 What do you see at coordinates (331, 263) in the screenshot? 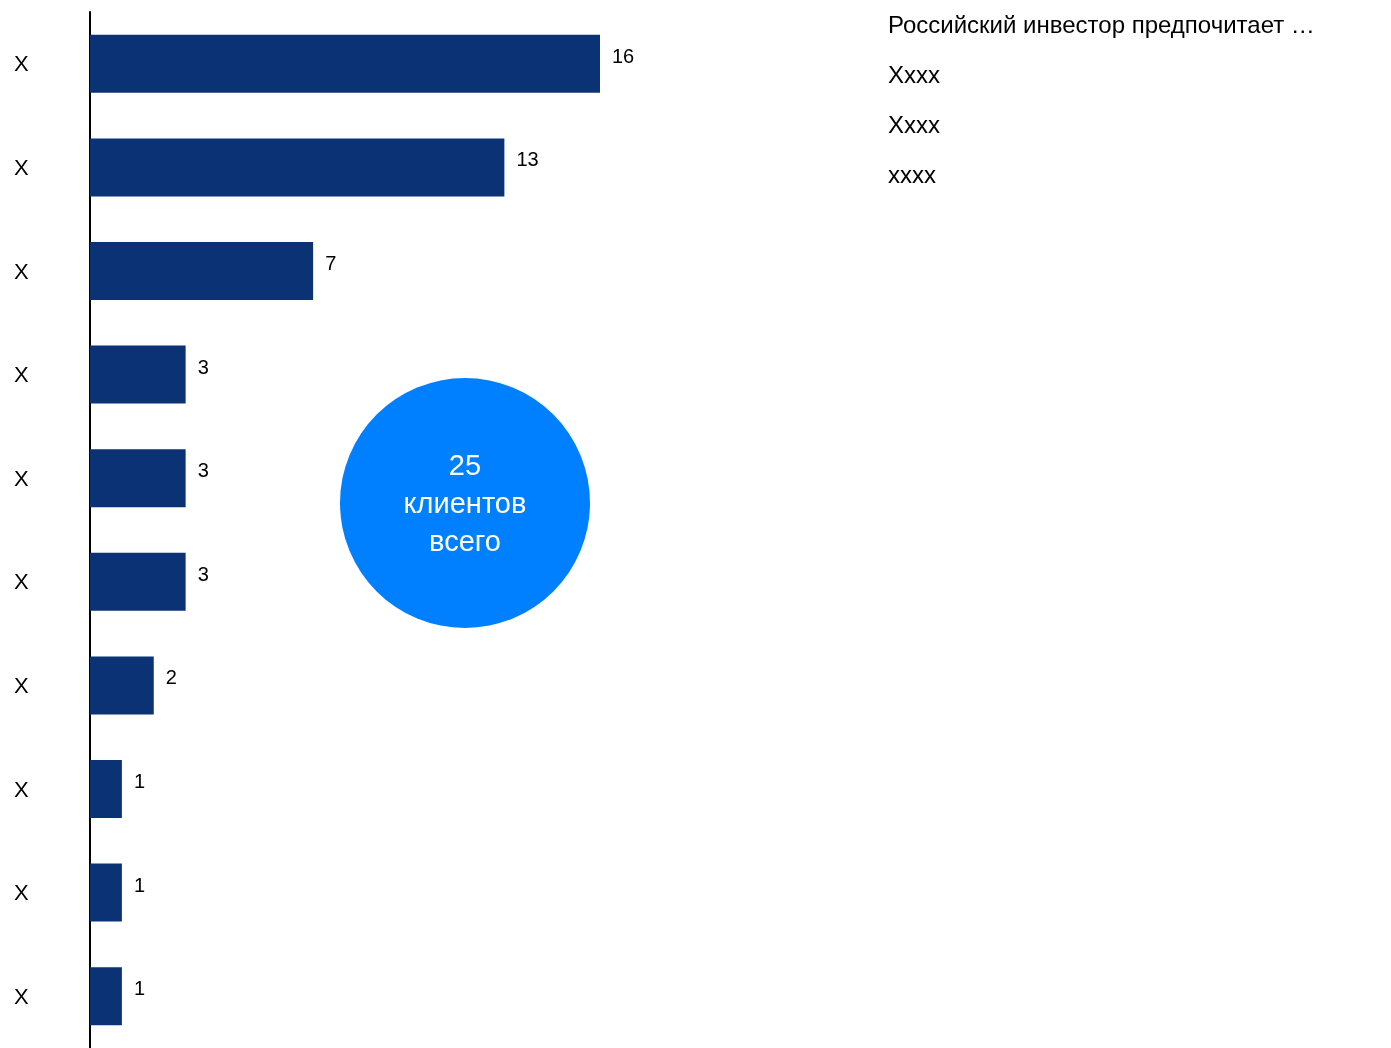
I see `data-label: 7` at bounding box center [331, 263].